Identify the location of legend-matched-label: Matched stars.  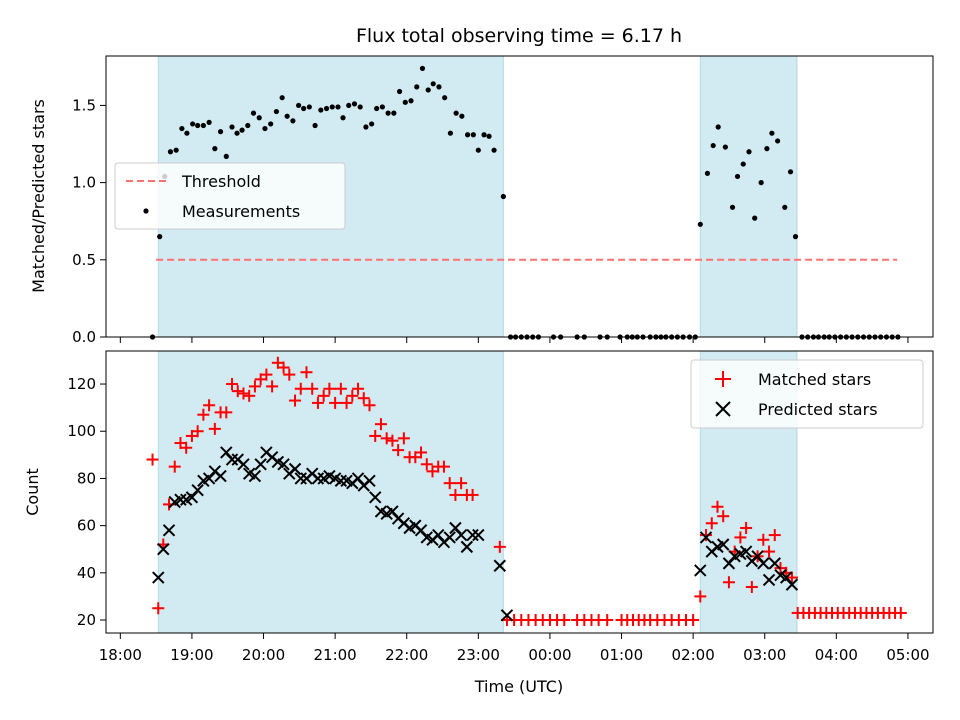
(814, 379).